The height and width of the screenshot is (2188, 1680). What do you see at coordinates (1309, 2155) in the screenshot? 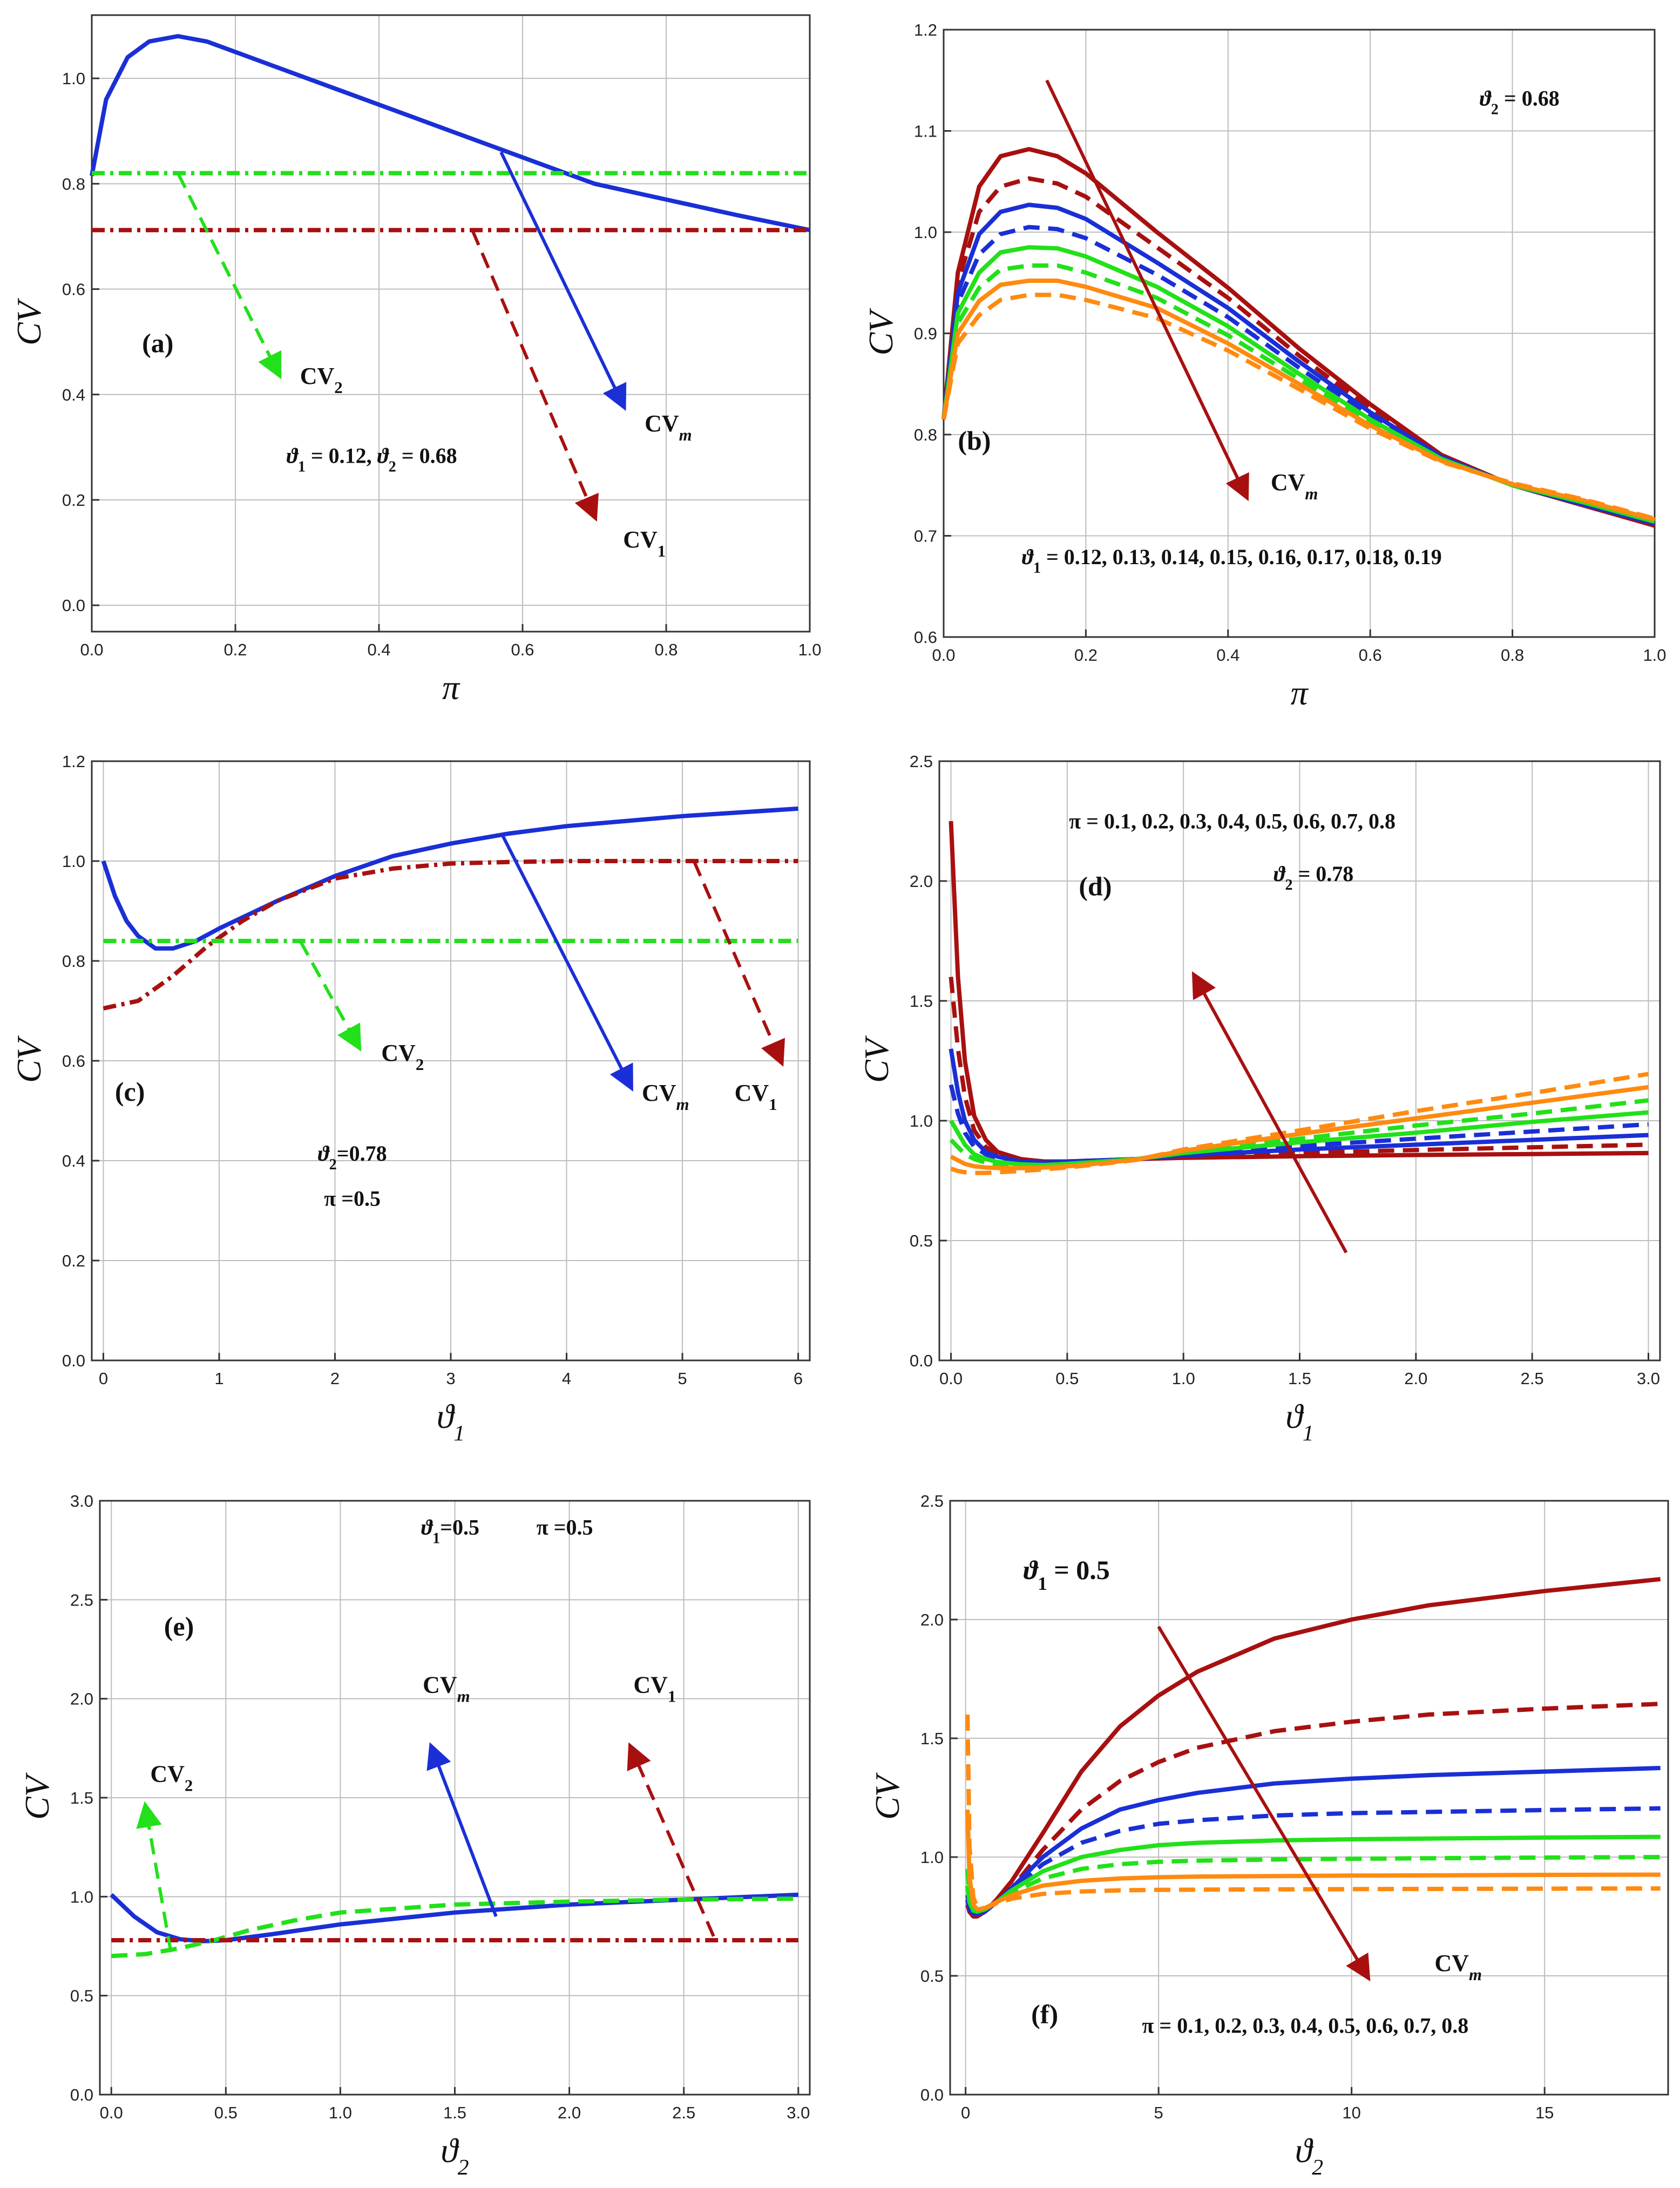
I see `x-axis-label: ϑ2` at bounding box center [1309, 2155].